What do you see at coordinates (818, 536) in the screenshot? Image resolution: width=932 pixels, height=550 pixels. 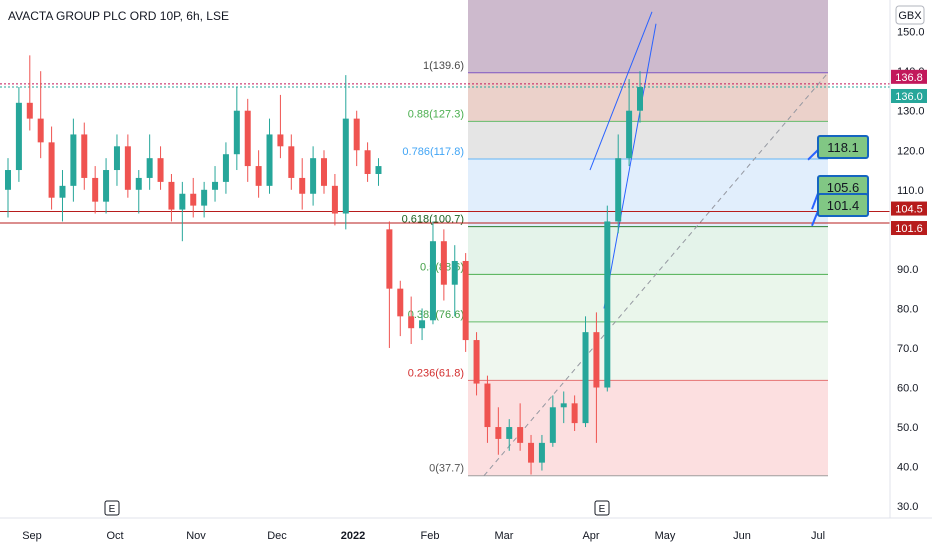 I see `time-tick-label: Jul` at bounding box center [818, 536].